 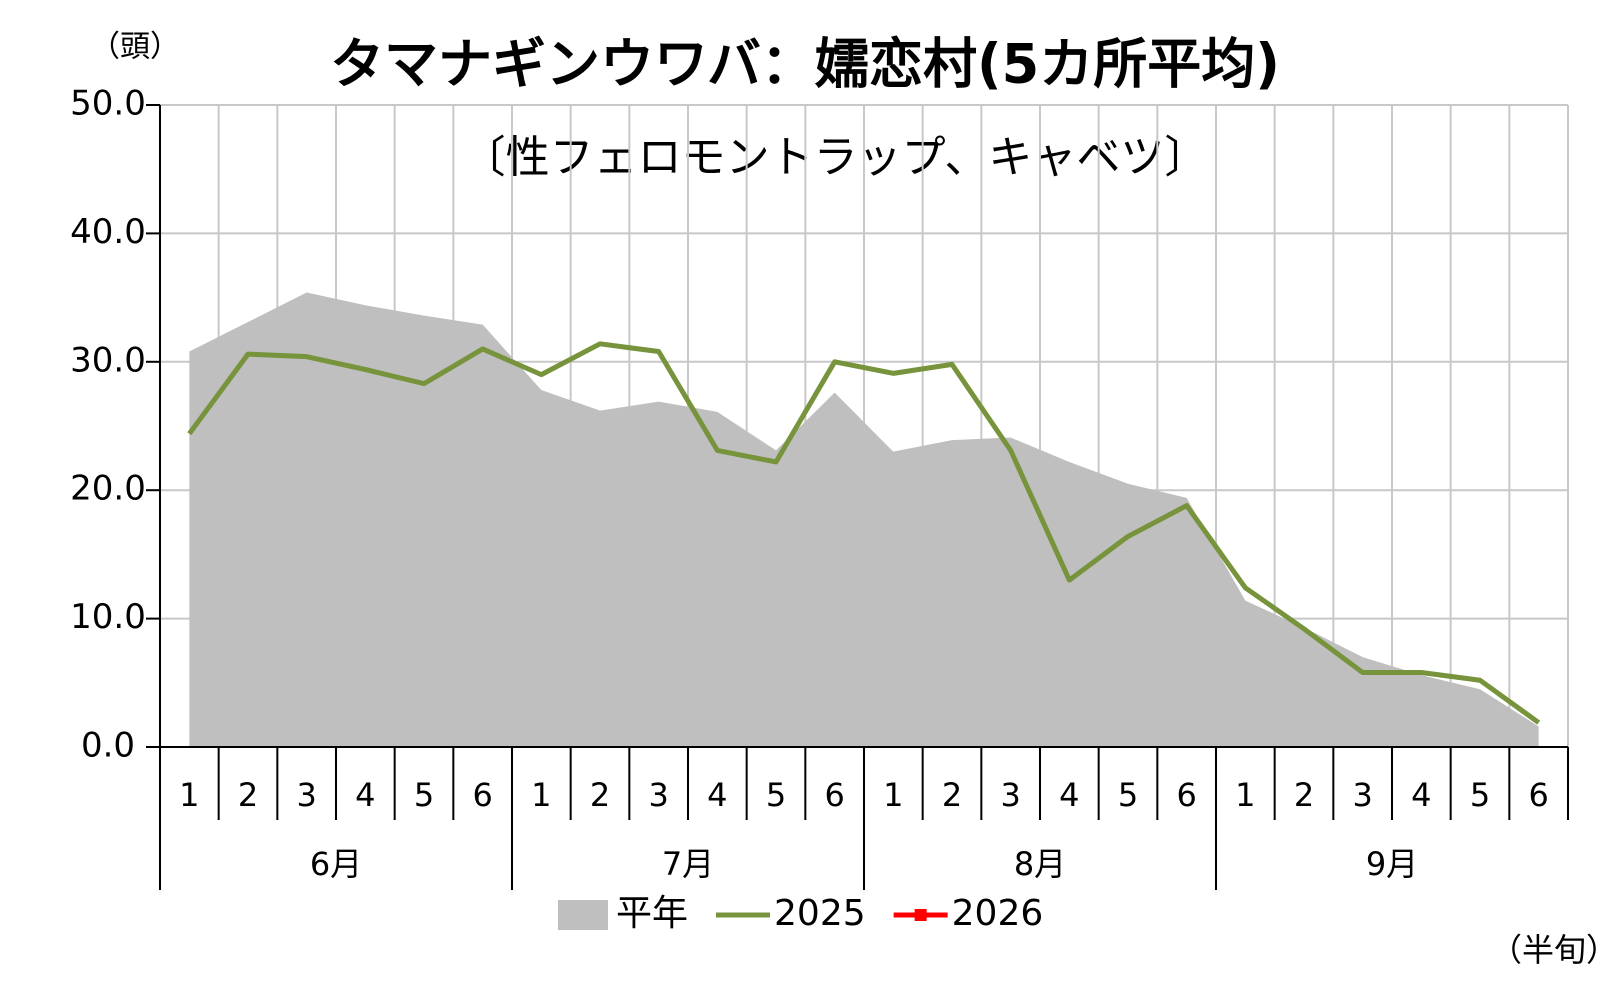 What do you see at coordinates (583, 915) in the screenshot?
I see `legend-swatch` at bounding box center [583, 915].